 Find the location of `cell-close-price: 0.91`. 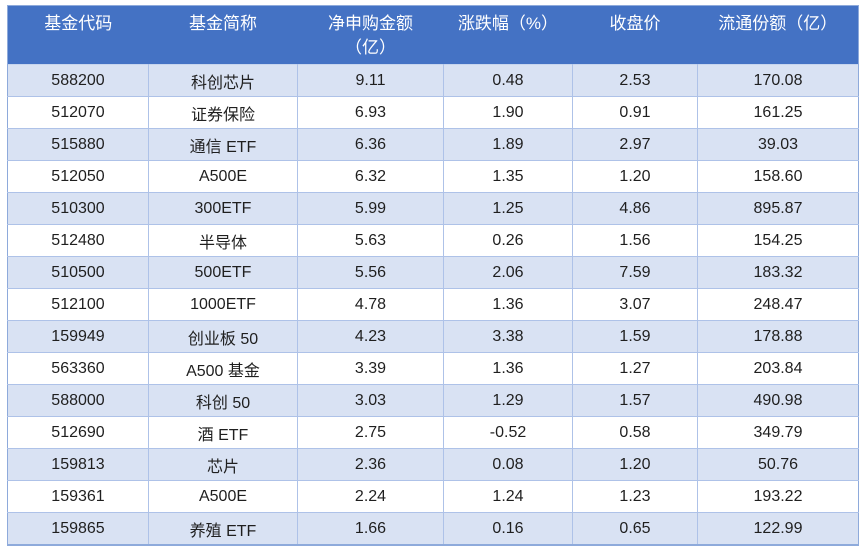

cell-close-price: 0.91 is located at coordinates (635, 112).